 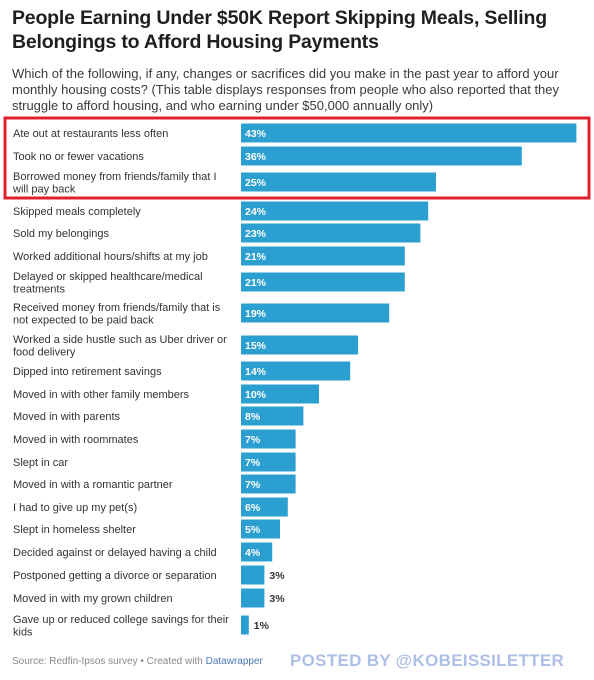 What do you see at coordinates (75, 508) in the screenshot?
I see `category-label: I had to give up my pet(s)` at bounding box center [75, 508].